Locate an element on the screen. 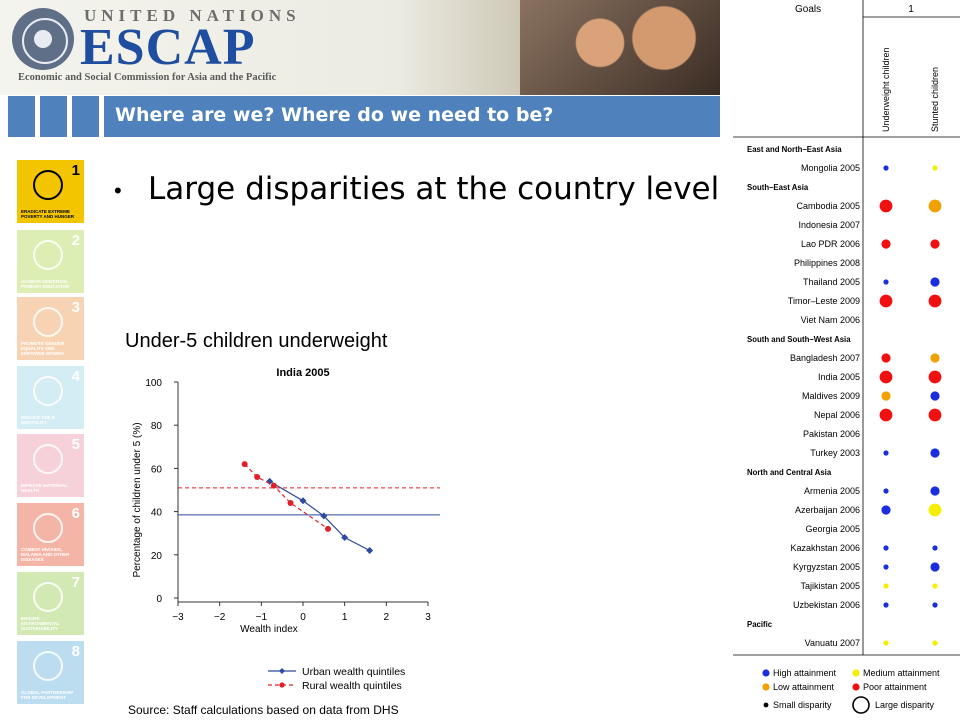 This screenshot has height=720, width=960. mdg-goal-caption: ERADICATE EXTREME POVERTY AND HUNGER is located at coordinates (48, 214).